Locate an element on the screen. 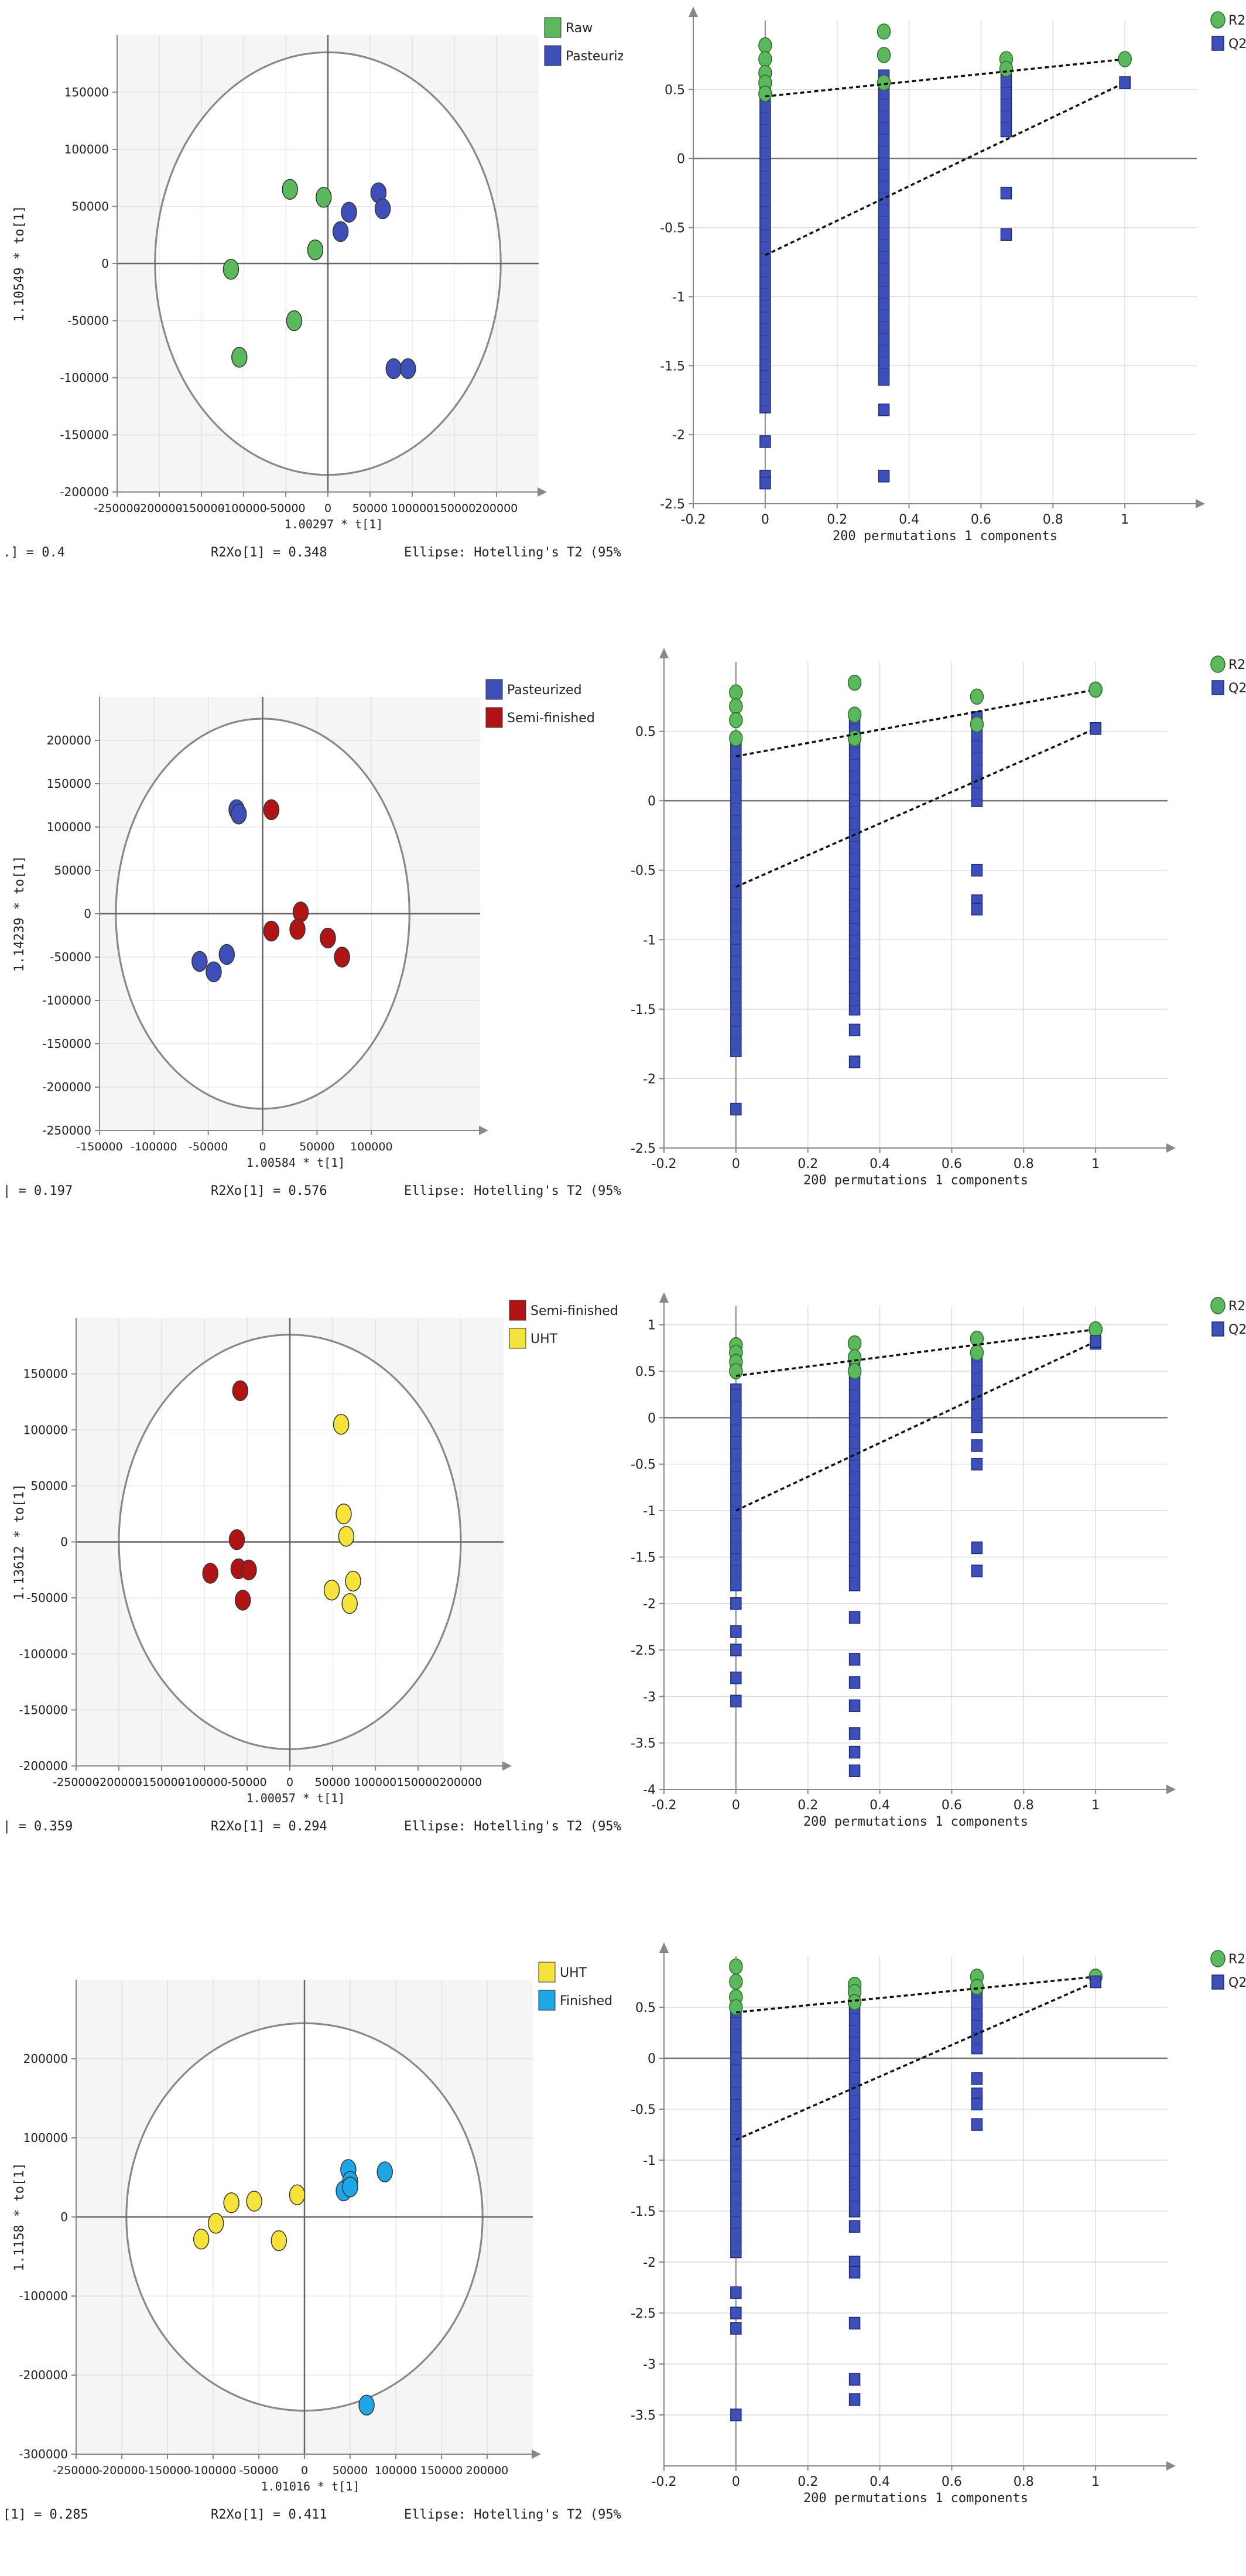 Image resolution: width=1246 pixels, height=2576 pixels. point-finished is located at coordinates (350, 2187).